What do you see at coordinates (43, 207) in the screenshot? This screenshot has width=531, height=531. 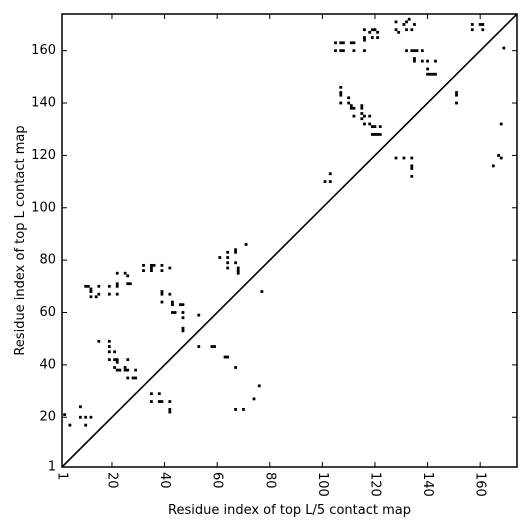 I see `y-tick-label: 100` at bounding box center [43, 207].